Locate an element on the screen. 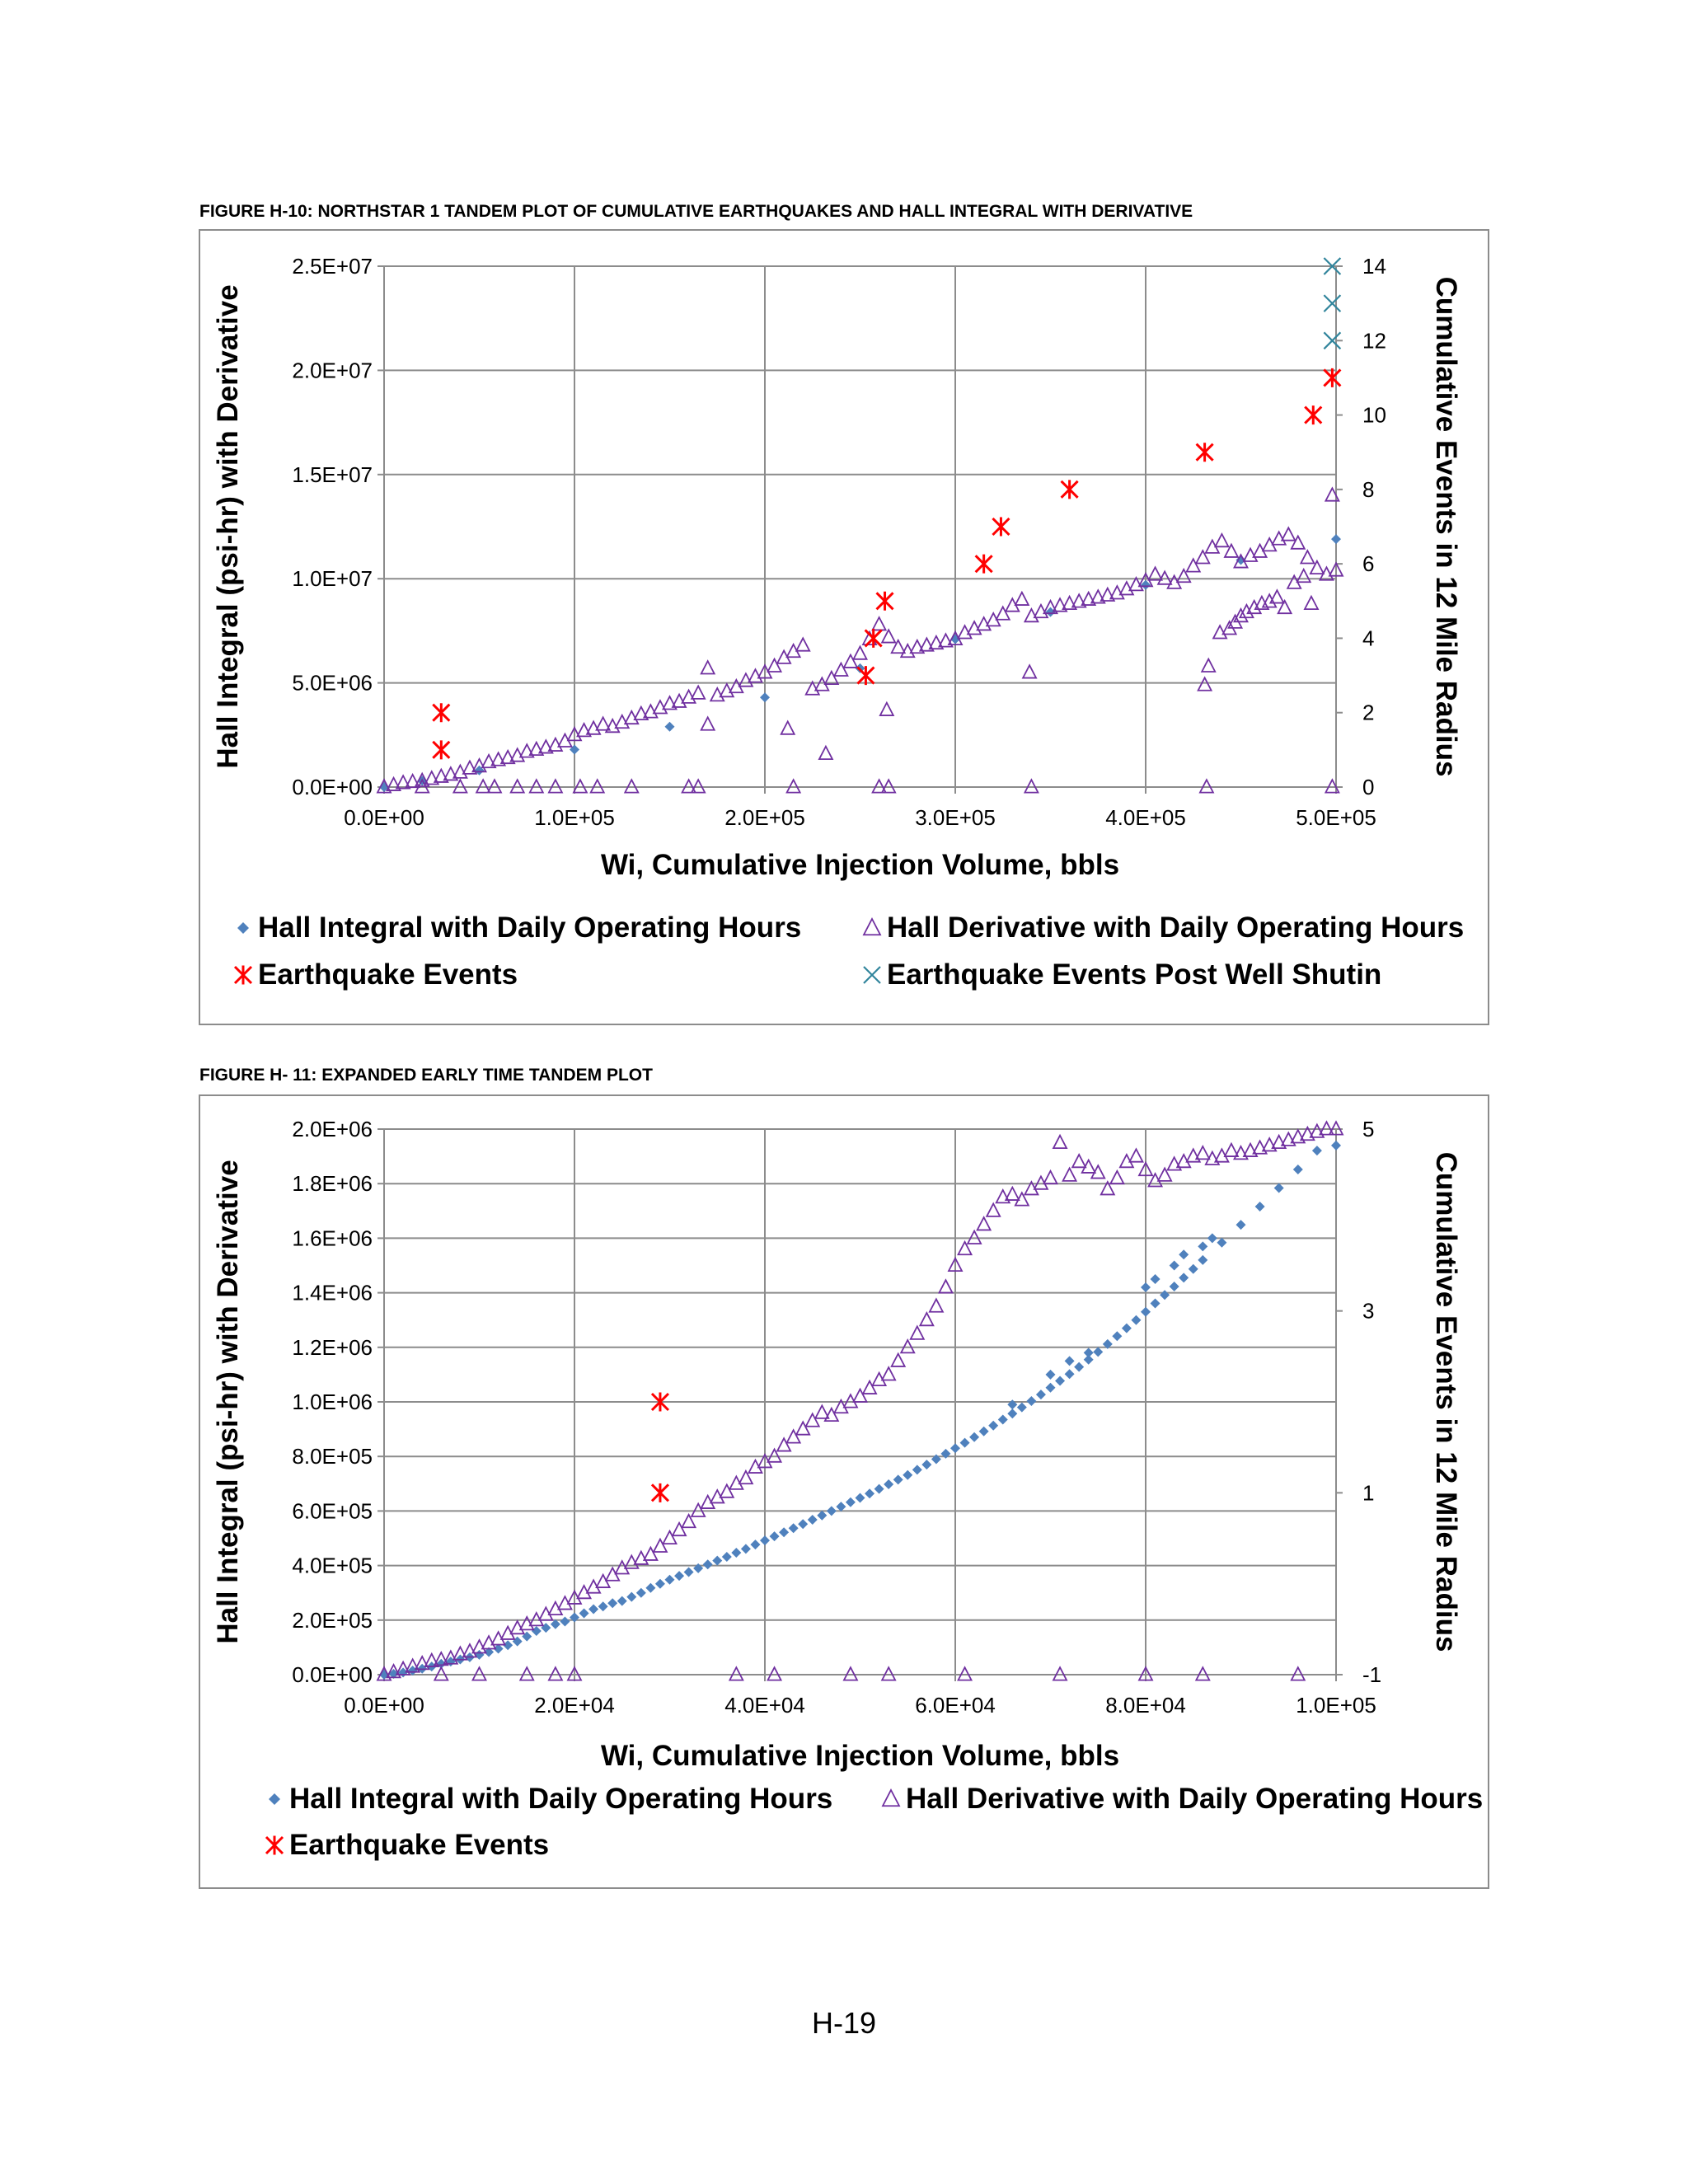 Image resolution: width=1688 pixels, height=2184 pixels. x-point is located at coordinates (1333, 303).